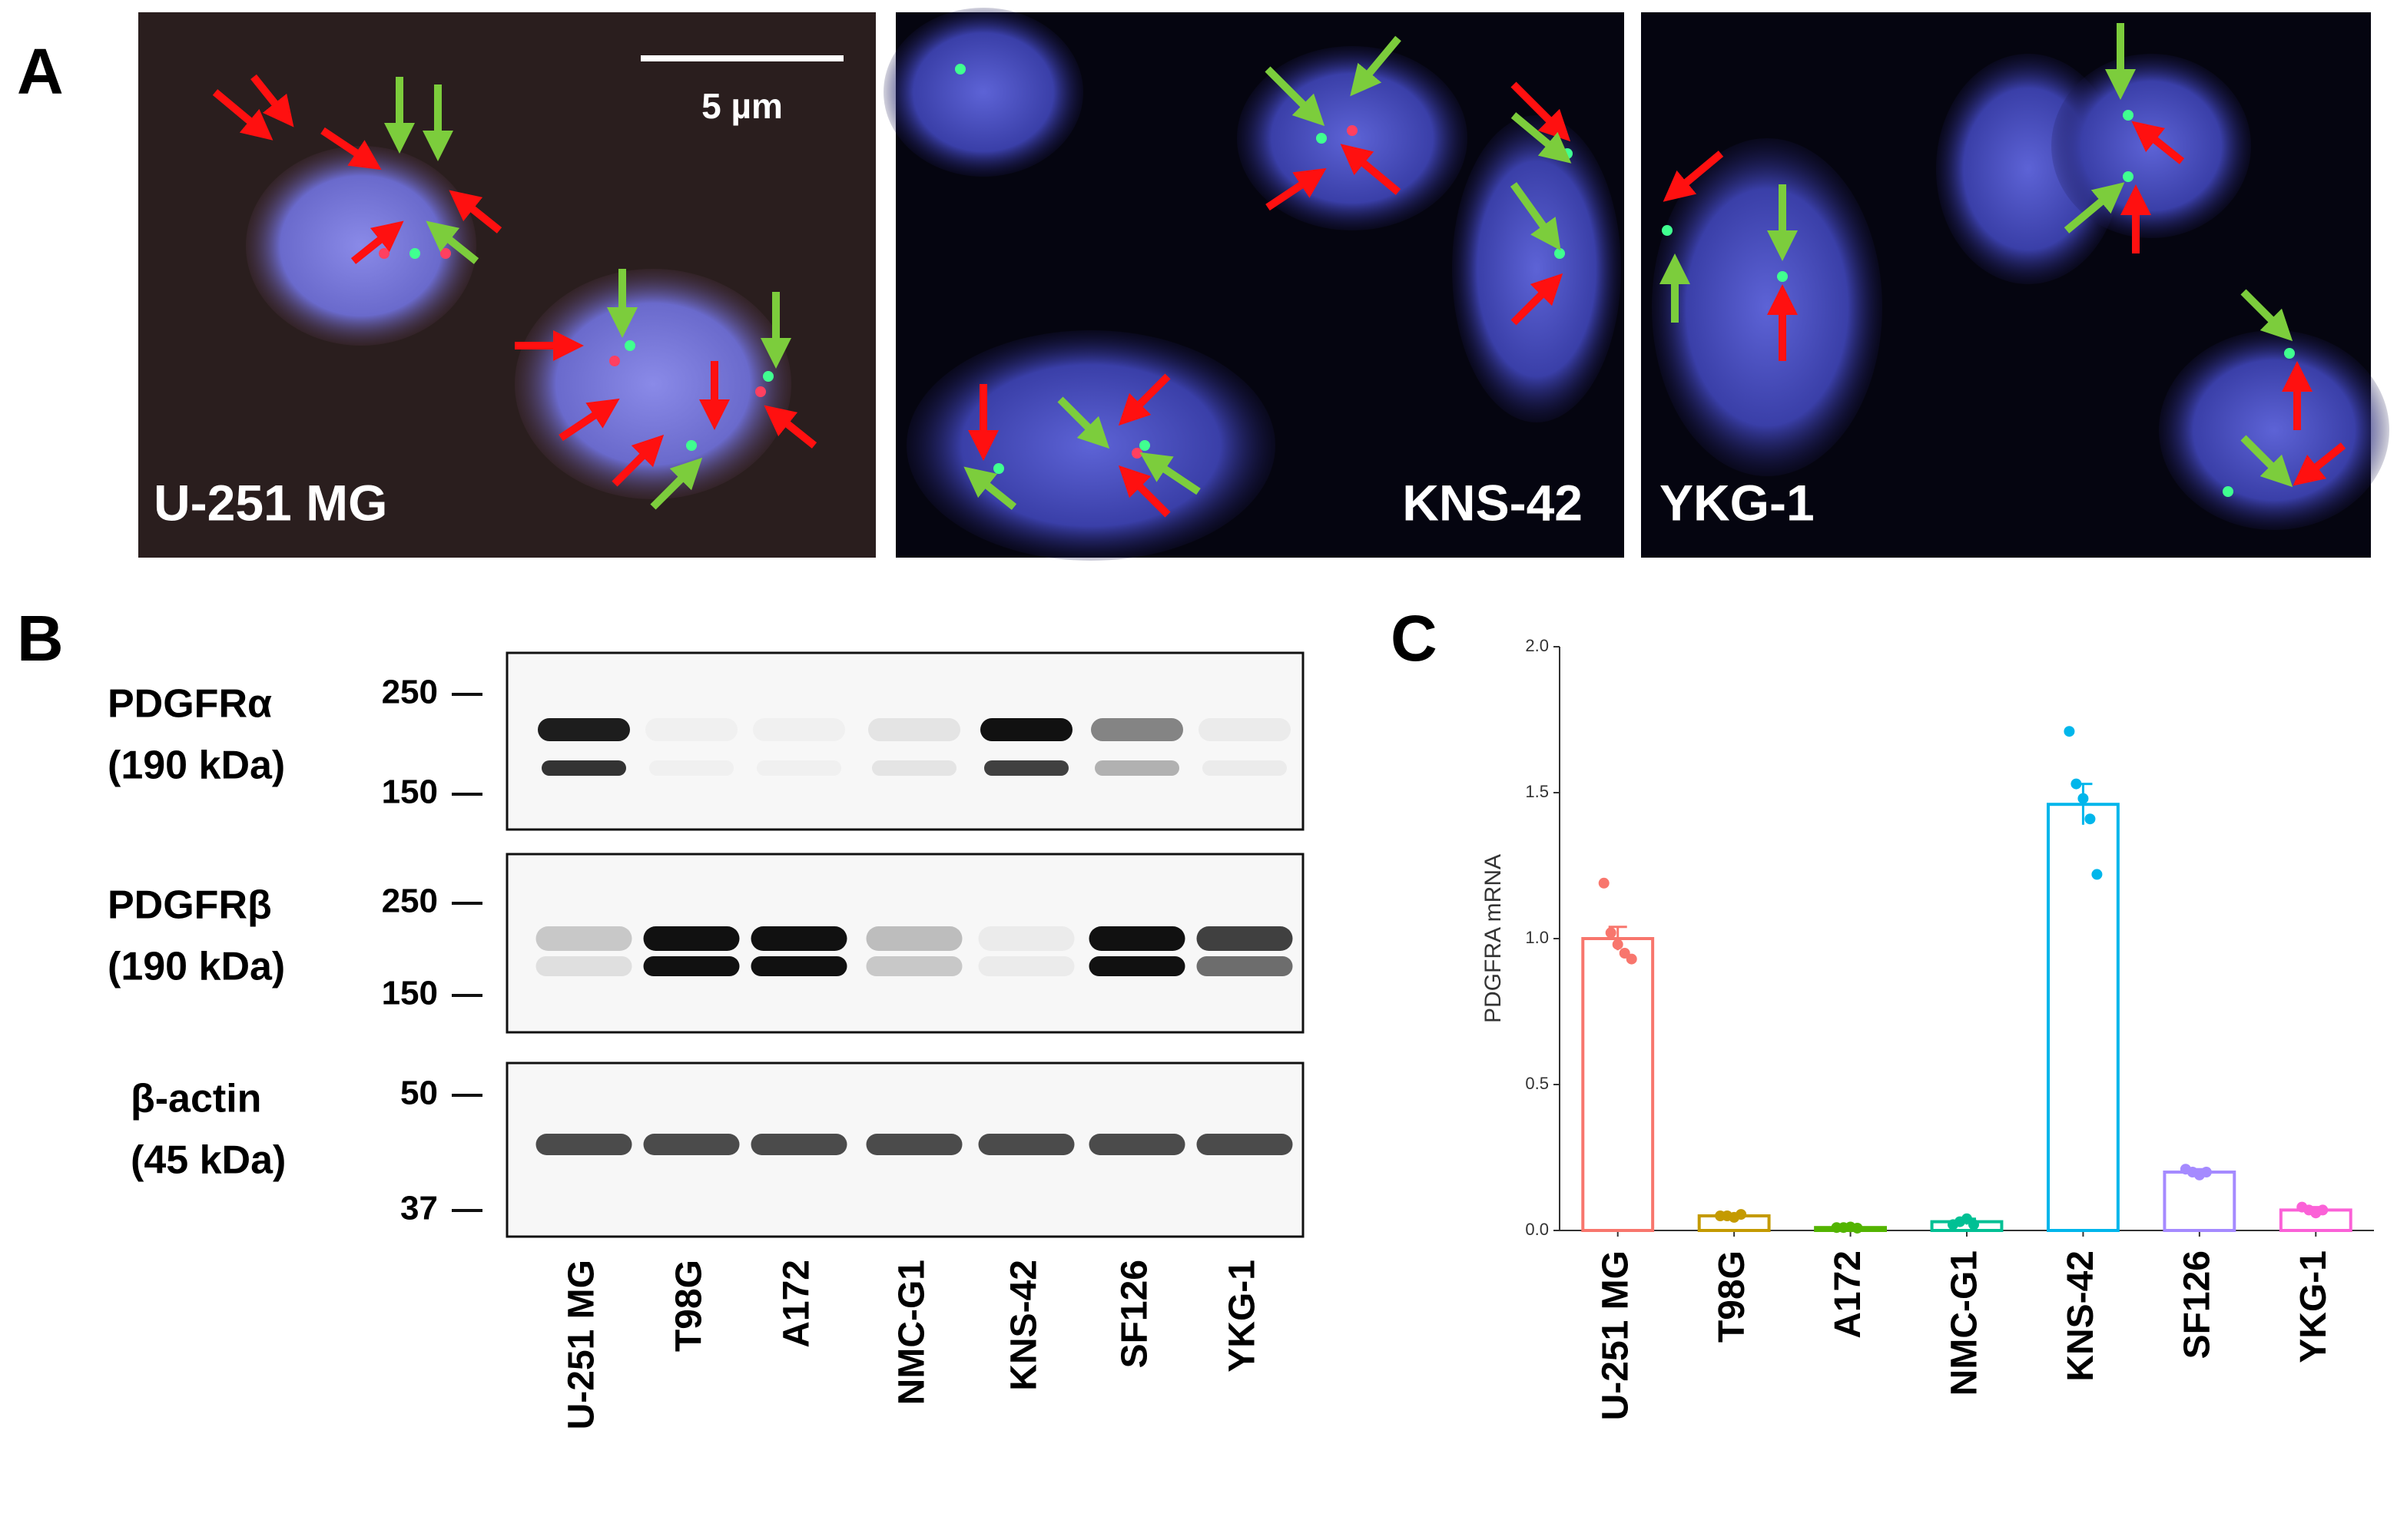 The width and height of the screenshot is (2407, 1540). Describe the element at coordinates (1024, 1325) in the screenshot. I see `lane-label: KNS-42` at that location.